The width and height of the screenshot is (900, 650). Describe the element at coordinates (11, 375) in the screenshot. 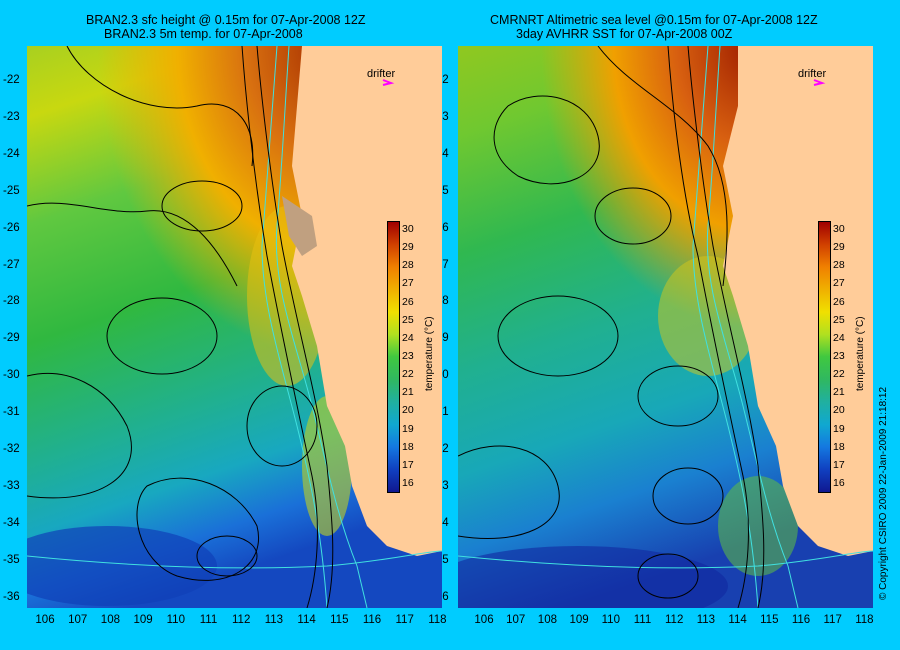

I see `lat-tick-label: -30` at that location.